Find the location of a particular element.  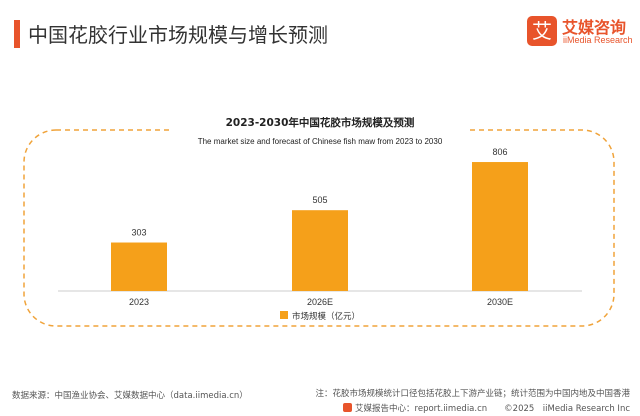

bar-2023 is located at coordinates (139, 266).